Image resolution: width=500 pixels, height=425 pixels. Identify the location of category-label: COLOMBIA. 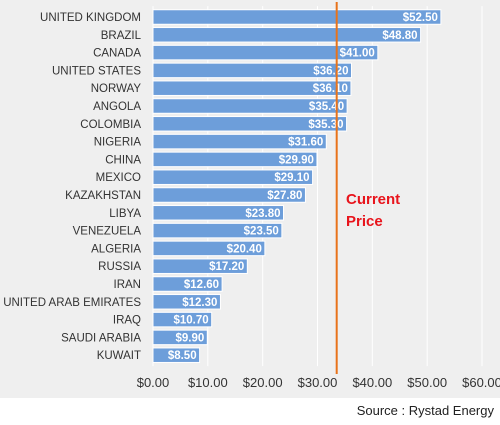
(110, 125).